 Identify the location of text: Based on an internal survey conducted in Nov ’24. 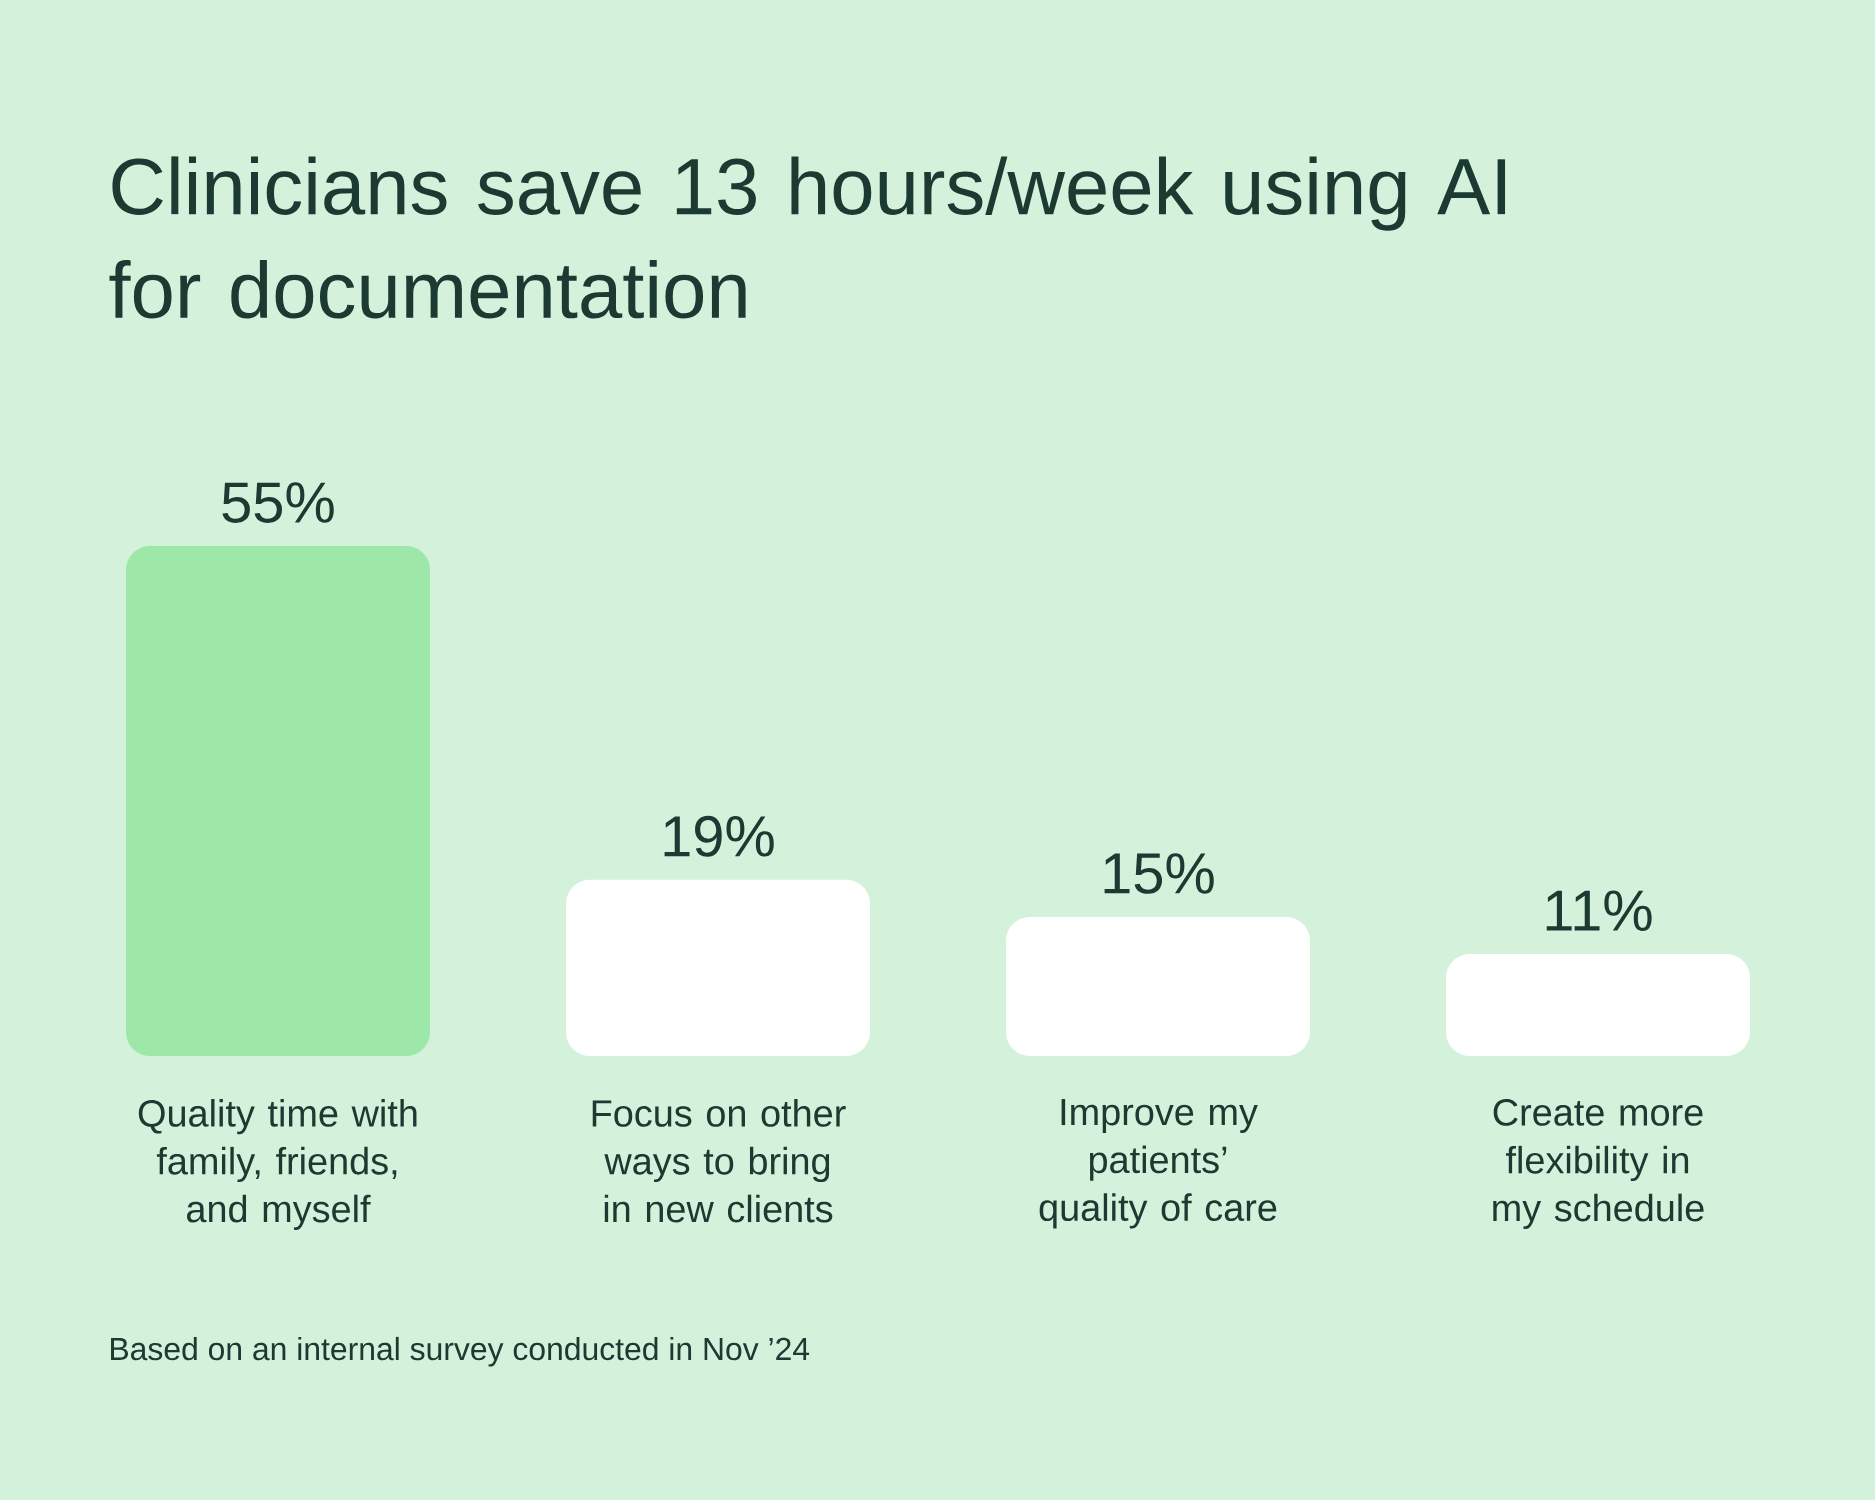
(460, 1351).